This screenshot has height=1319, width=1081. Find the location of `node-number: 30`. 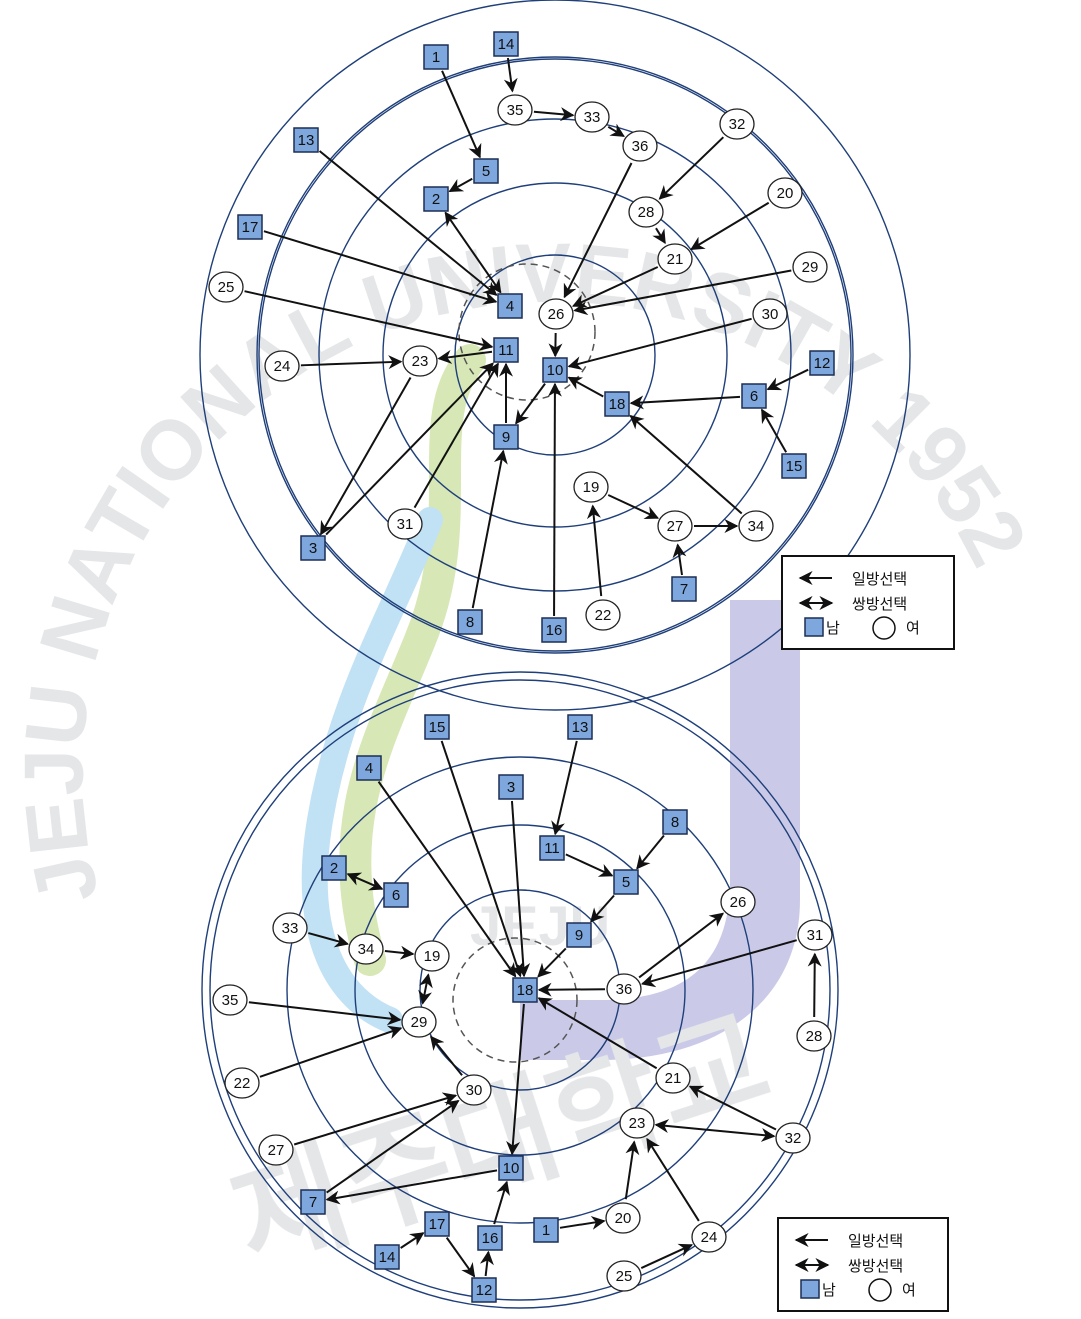

node-number: 30 is located at coordinates (770, 314).